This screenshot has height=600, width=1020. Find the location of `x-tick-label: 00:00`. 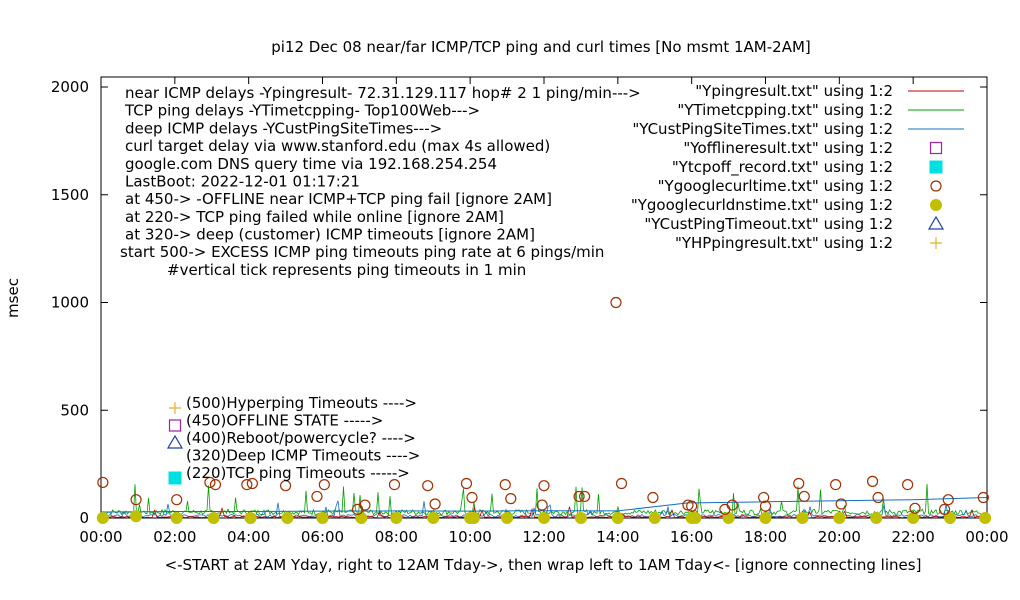

x-tick-label: 00:00 is located at coordinates (100, 537).